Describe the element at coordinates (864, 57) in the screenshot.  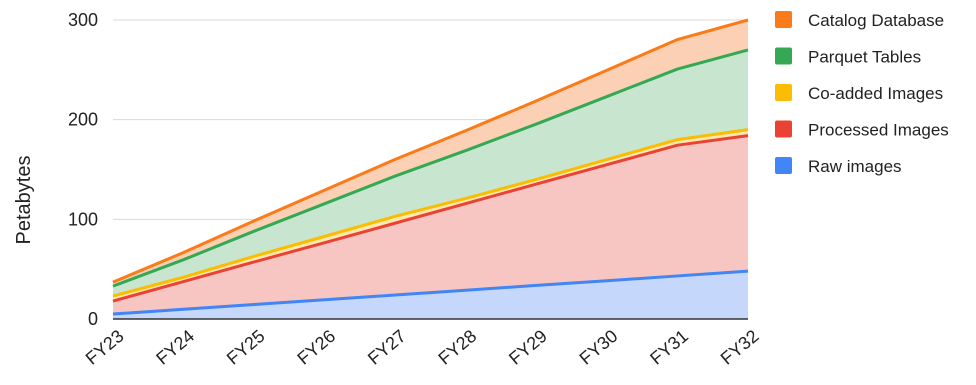
I see `legend-label: Parquet Tables` at that location.